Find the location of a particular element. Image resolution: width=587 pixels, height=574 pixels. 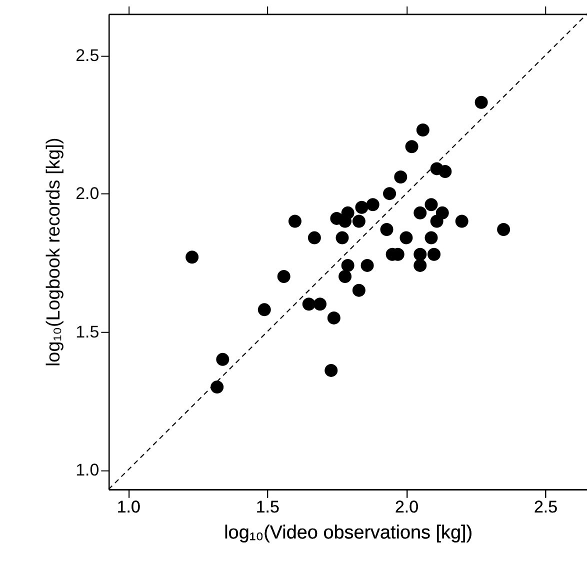

y-tick-label: 1.0 is located at coordinates (88, 470).